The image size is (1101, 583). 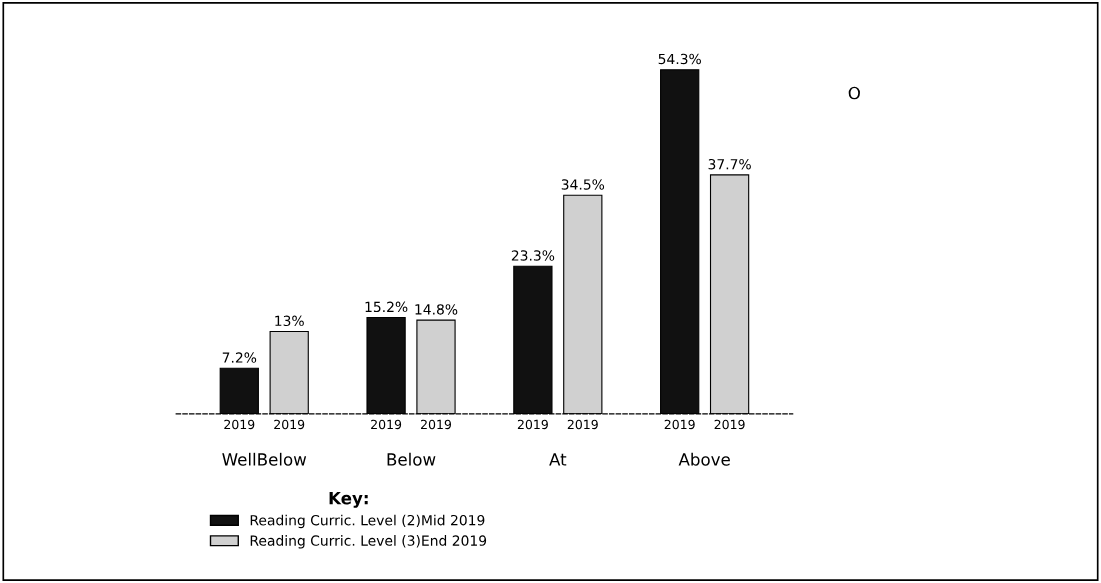 I want to click on data-label: 15.2%, so click(x=386, y=307).